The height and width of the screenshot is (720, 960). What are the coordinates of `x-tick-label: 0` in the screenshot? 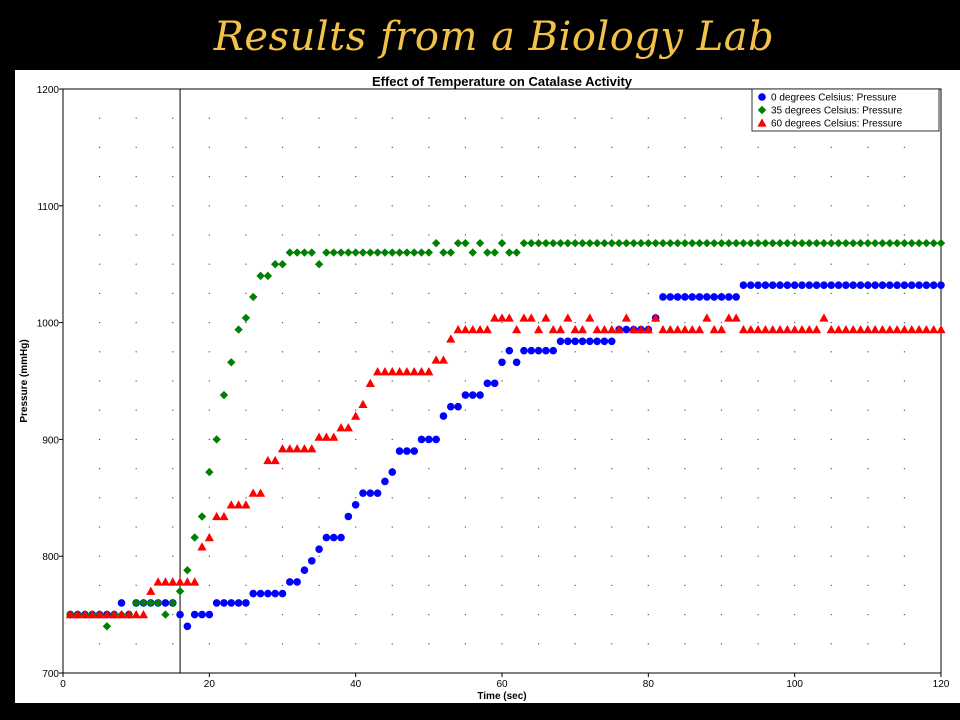 It's located at (63, 684).